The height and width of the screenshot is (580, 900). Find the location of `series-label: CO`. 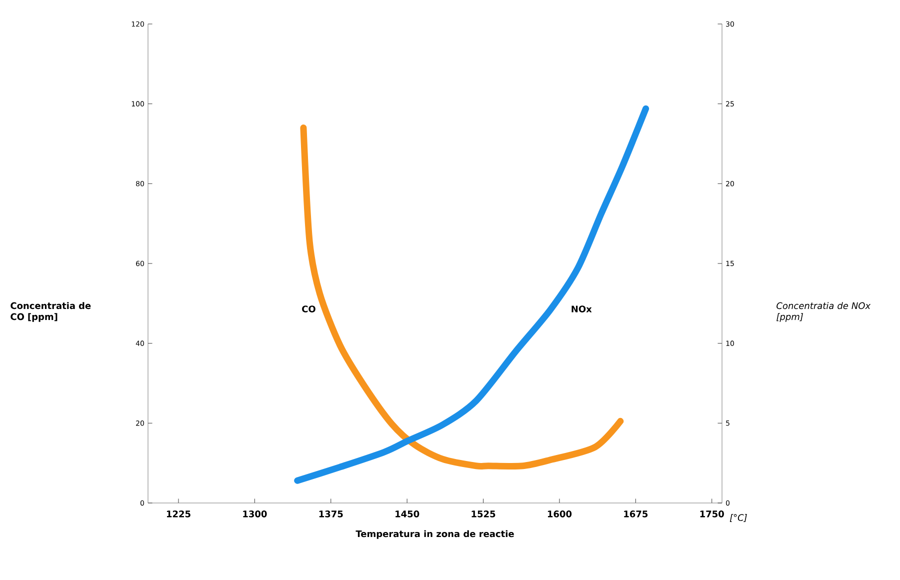

series-label: CO is located at coordinates (309, 309).